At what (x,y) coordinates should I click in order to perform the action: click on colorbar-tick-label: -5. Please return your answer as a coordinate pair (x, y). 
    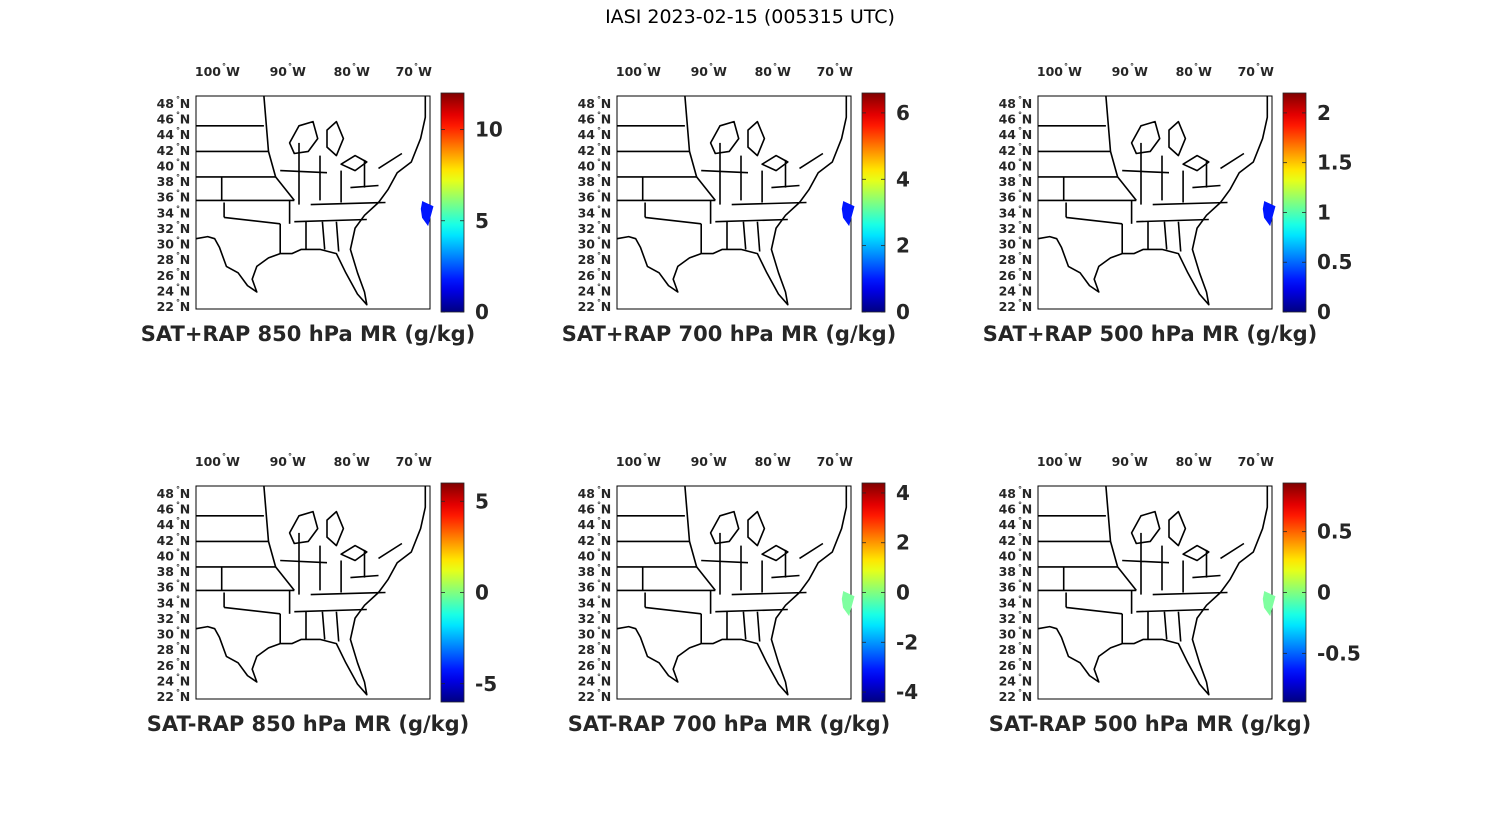
    Looking at the image, I should click on (486, 684).